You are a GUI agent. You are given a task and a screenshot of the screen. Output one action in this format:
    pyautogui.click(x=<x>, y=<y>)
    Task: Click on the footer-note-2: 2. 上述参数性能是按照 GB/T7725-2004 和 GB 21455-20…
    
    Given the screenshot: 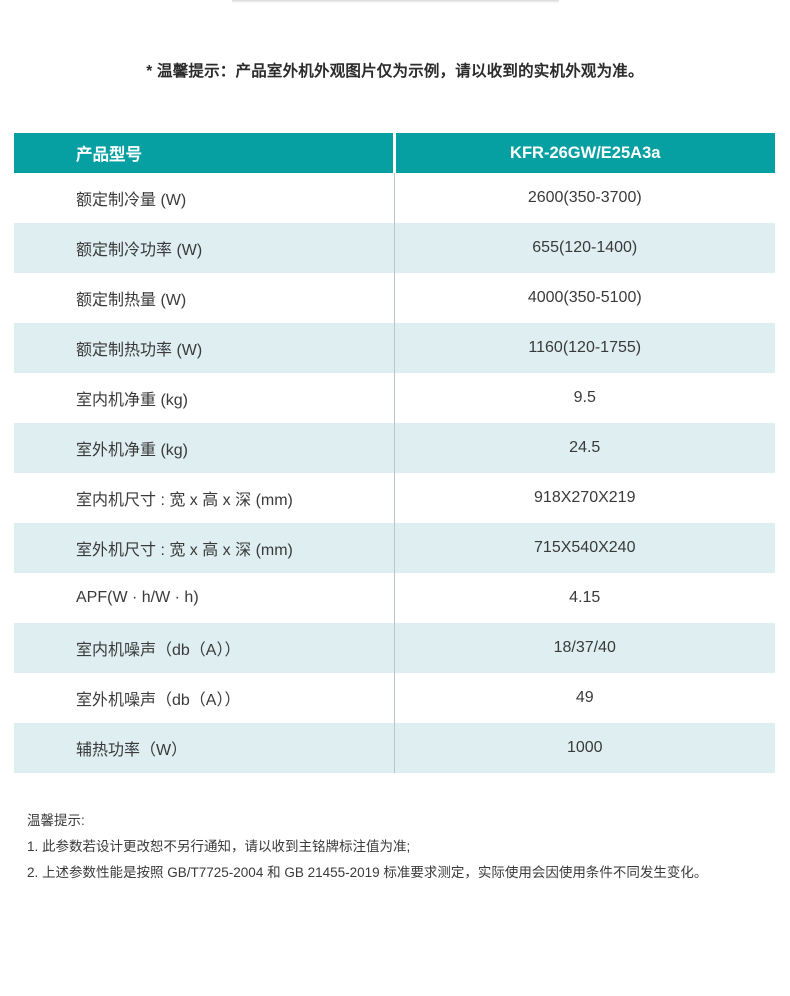 What is the action you would take?
    pyautogui.click(x=367, y=872)
    